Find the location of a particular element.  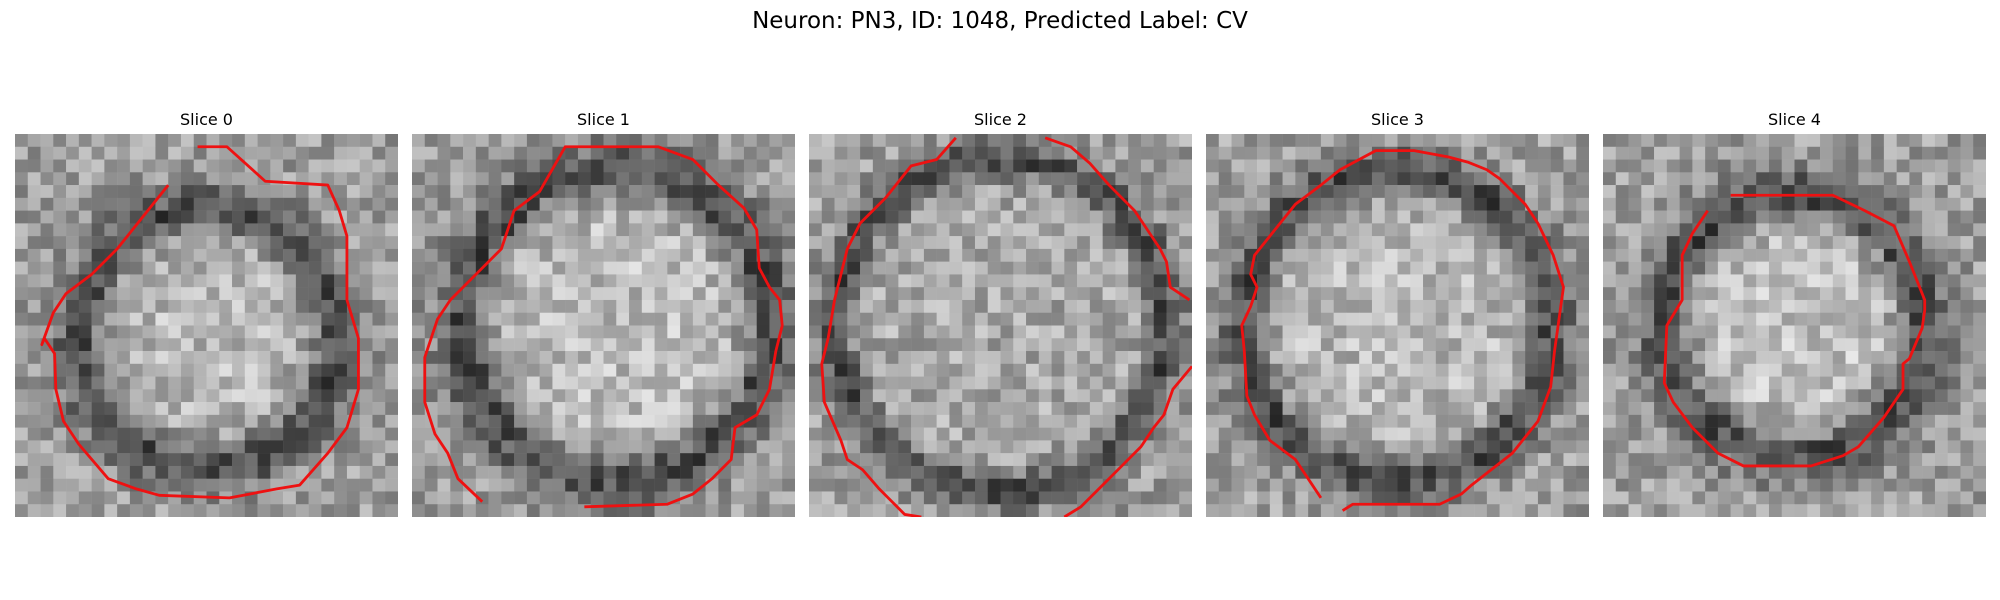

slice-title: Slice 0 is located at coordinates (206, 119).